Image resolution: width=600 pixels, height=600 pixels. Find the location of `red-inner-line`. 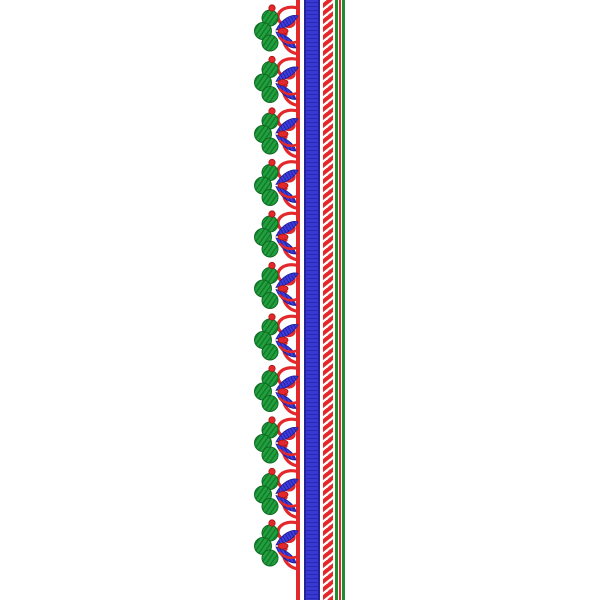

red-inner-line is located at coordinates (298, 300).